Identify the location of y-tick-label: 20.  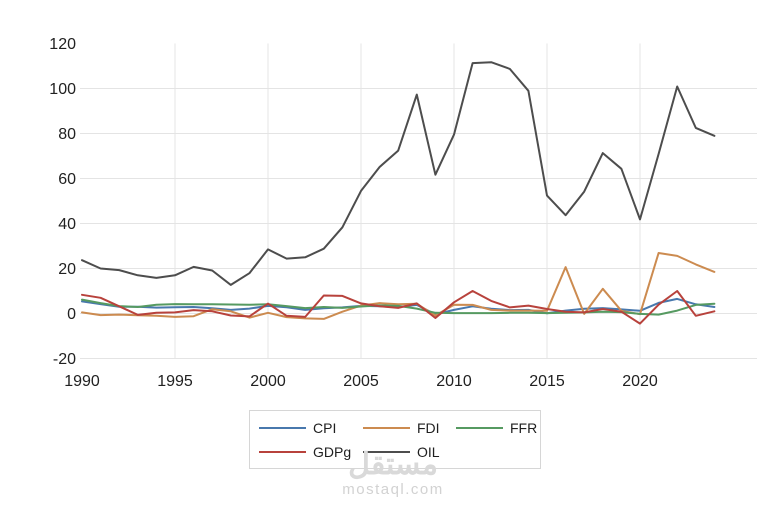
(67, 269).